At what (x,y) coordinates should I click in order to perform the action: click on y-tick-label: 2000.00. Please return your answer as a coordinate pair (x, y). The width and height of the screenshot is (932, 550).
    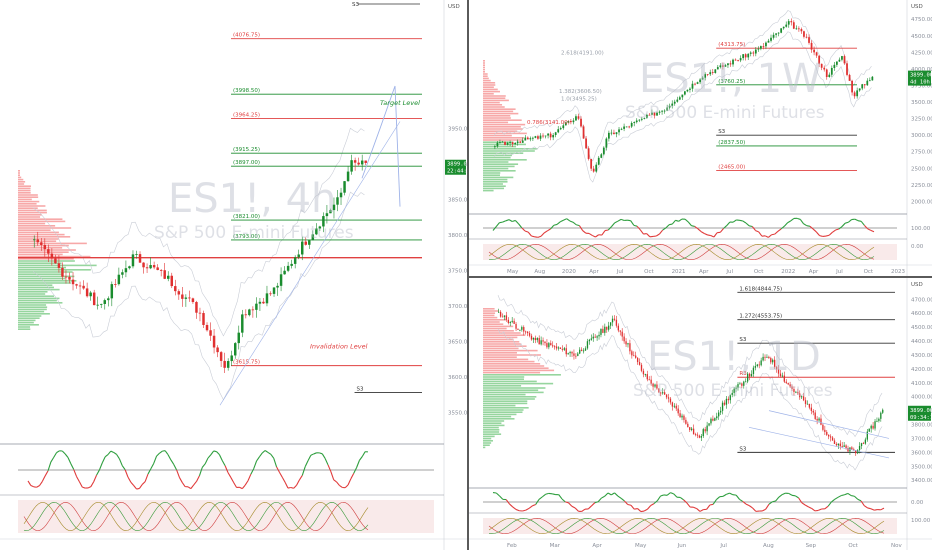
    Looking at the image, I should click on (921, 202).